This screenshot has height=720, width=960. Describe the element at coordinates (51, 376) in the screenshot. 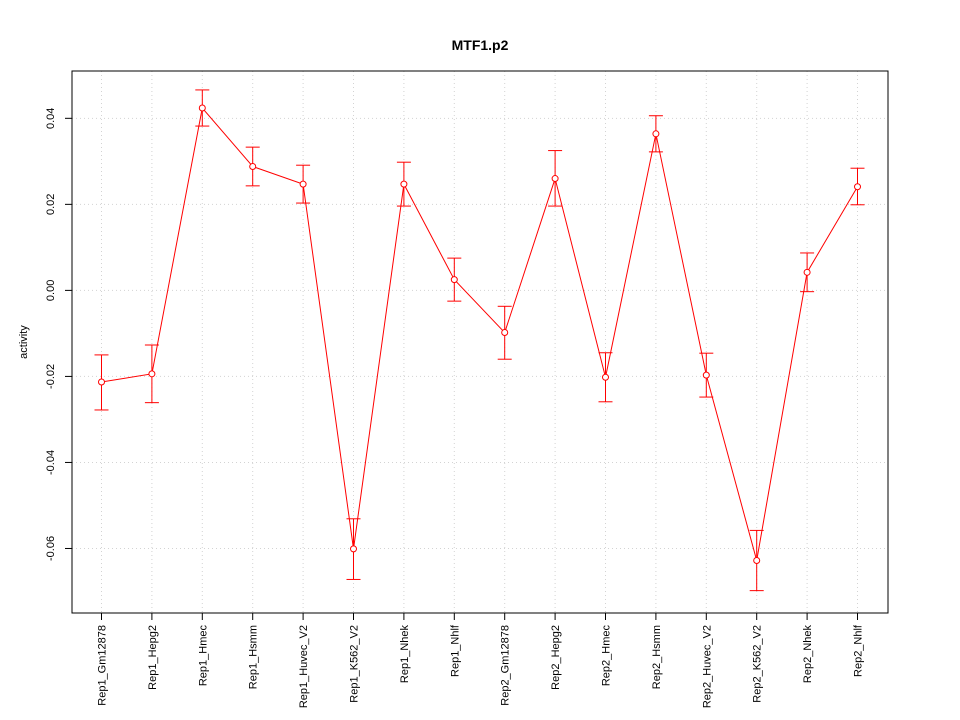

I see `y-tick-label: -0.02` at that location.